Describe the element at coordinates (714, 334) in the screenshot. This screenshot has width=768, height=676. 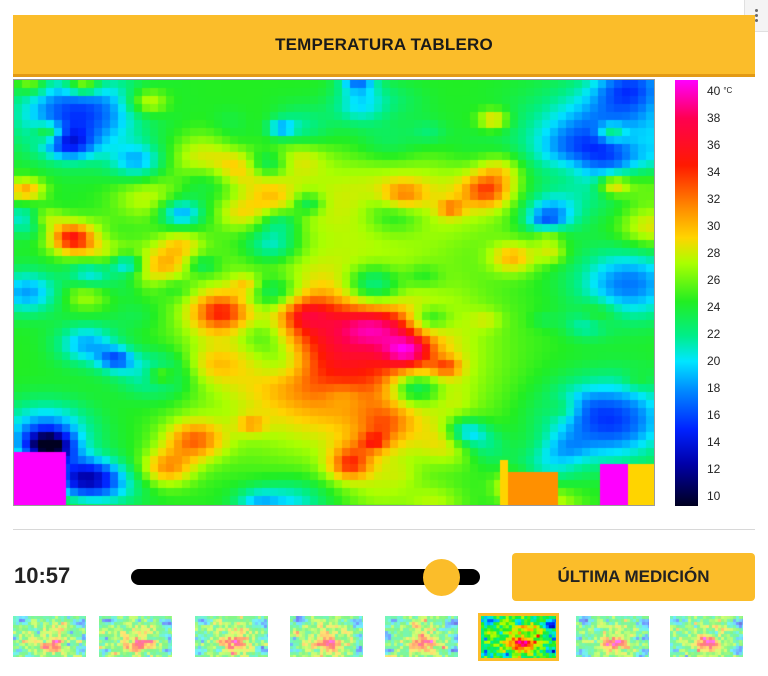
I see `colorbar-tick-label: 22` at that location.